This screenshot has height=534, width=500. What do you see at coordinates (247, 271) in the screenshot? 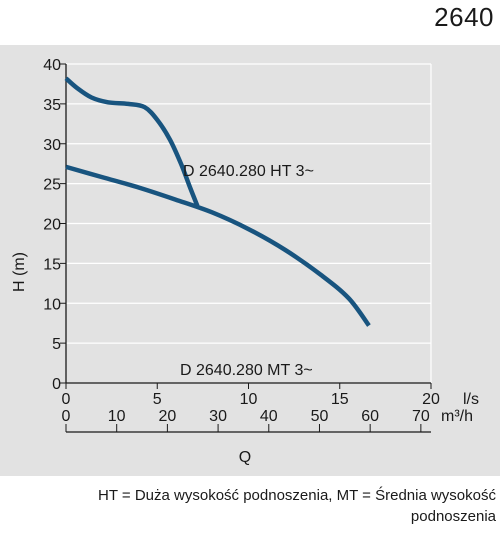
I see `series-labels: D 2640.280 HT 3~ D 2640.280 MT 3~` at bounding box center [247, 271].